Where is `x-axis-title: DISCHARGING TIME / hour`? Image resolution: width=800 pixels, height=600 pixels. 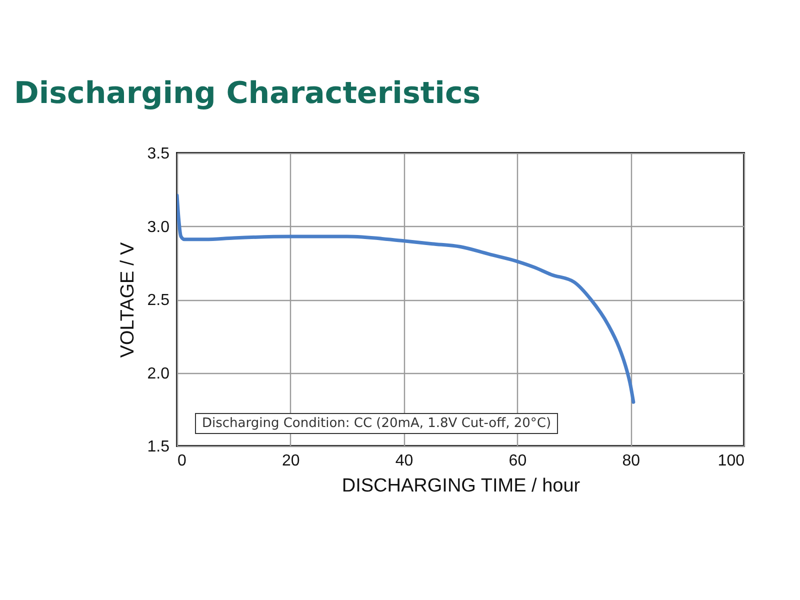
x-axis-title: DISCHARGING TIME / hour is located at coordinates (461, 486).